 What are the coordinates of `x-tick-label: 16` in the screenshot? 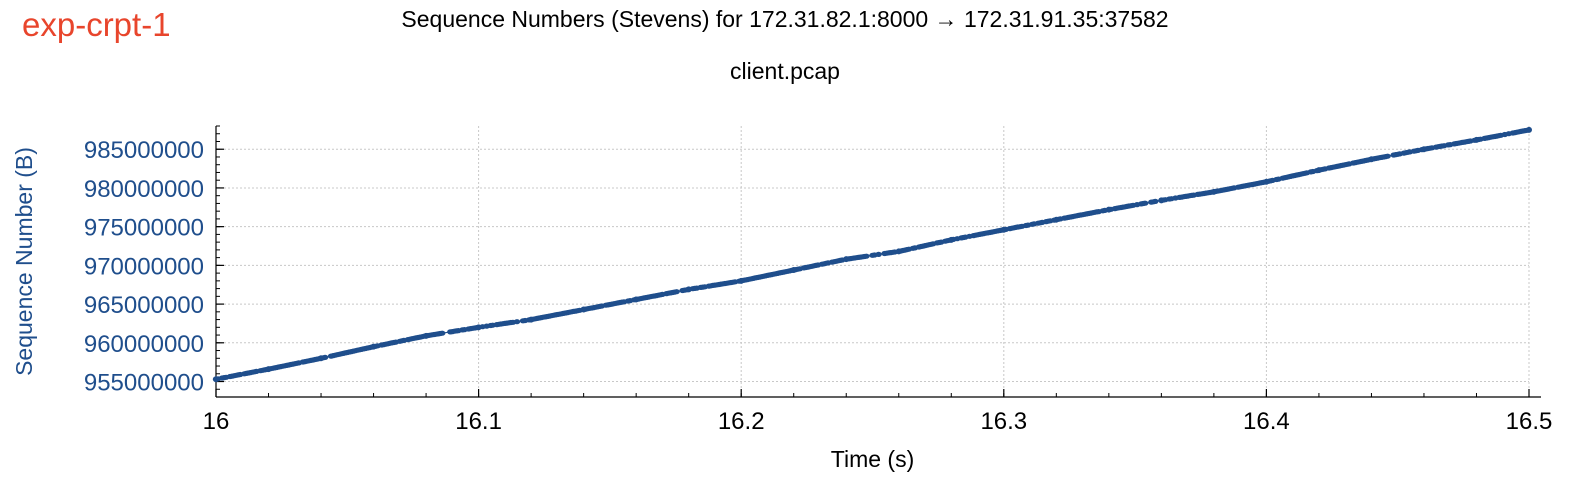 It's located at (216, 421).